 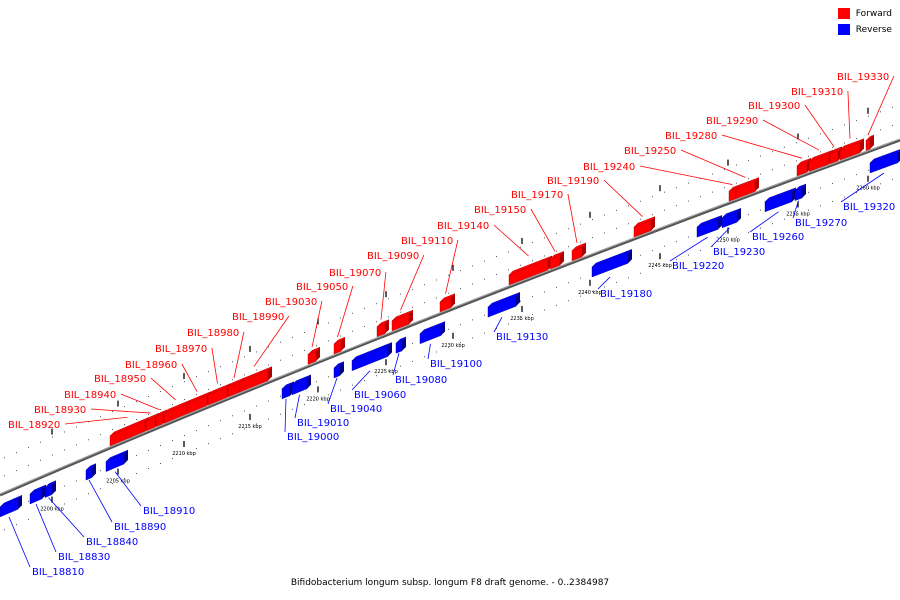 I want to click on label-BIL_19310-leader, so click(x=849, y=114).